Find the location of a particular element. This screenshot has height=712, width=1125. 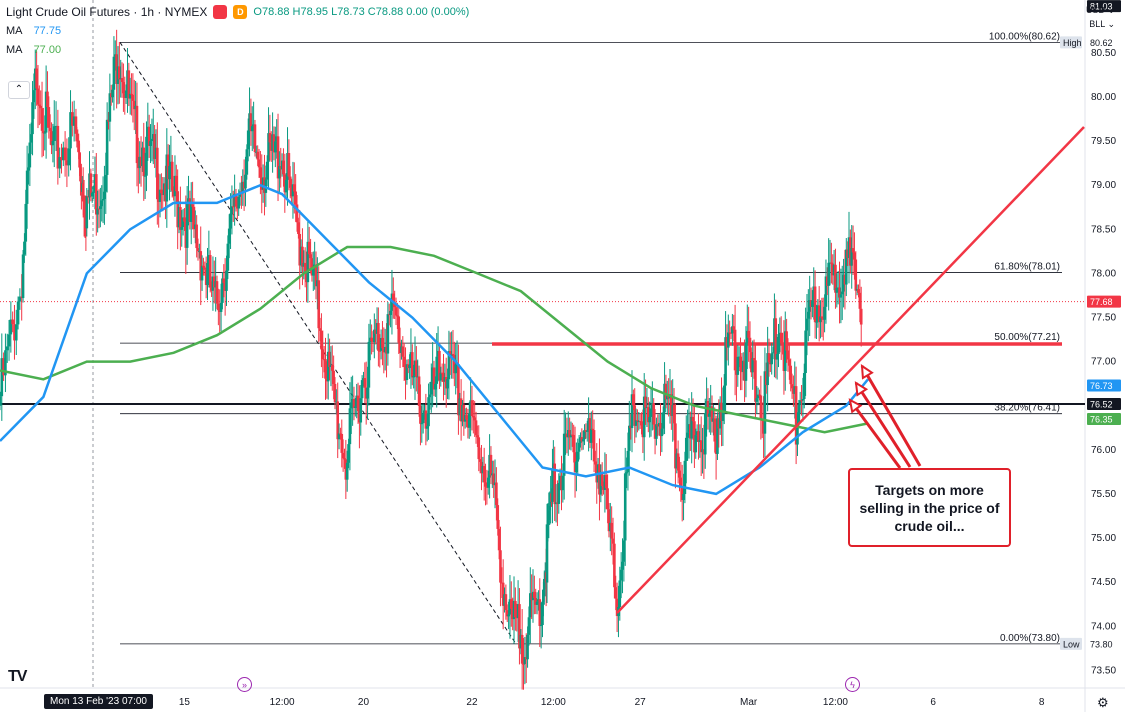

event-marker-icon: ϟ is located at coordinates (852, 684).